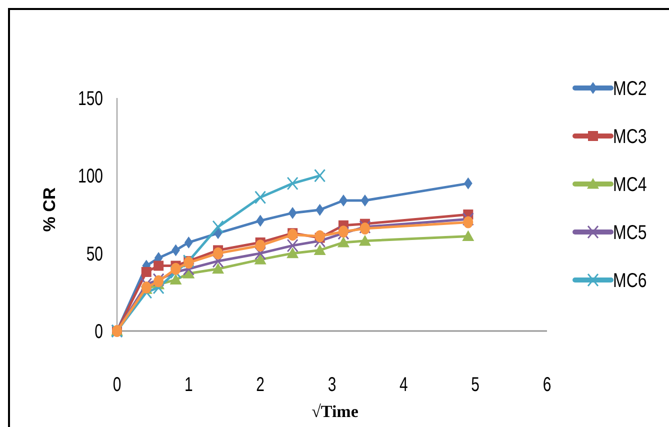 The width and height of the screenshot is (669, 427). Describe the element at coordinates (91, 176) in the screenshot. I see `y-tick-label: 100` at that location.